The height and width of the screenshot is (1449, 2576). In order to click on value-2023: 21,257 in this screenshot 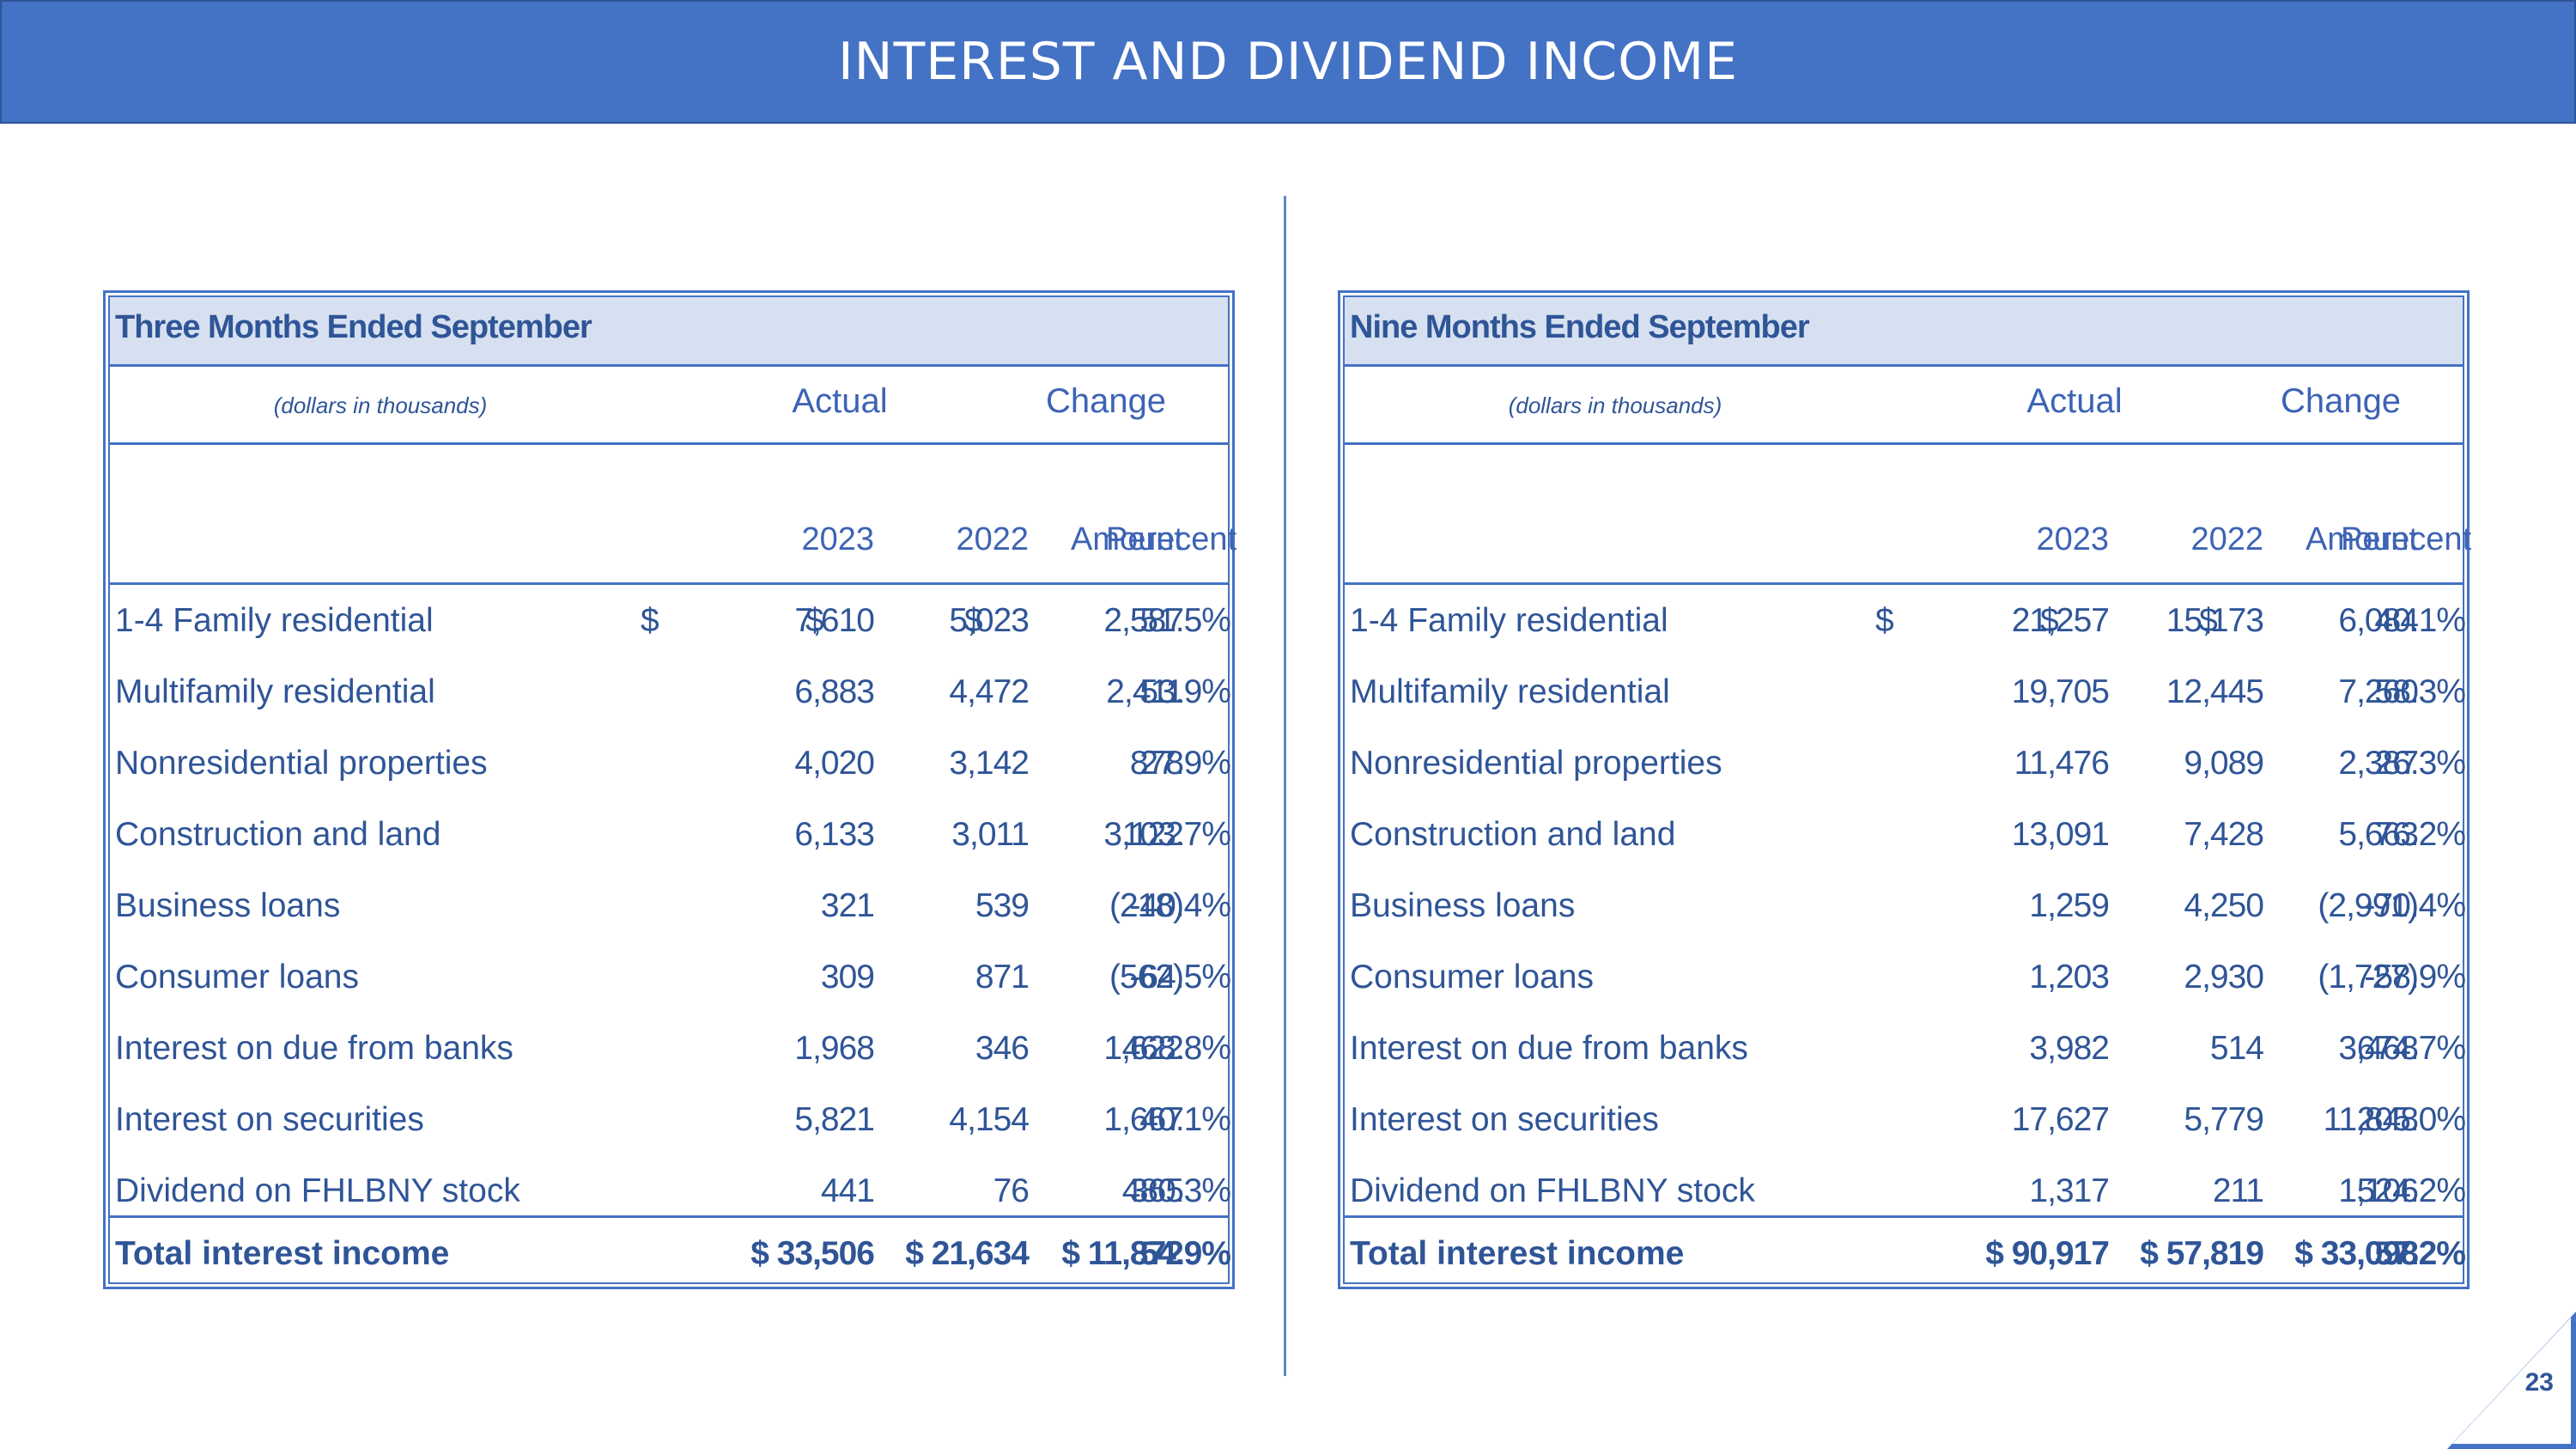, I will do `click(2060, 620)`.